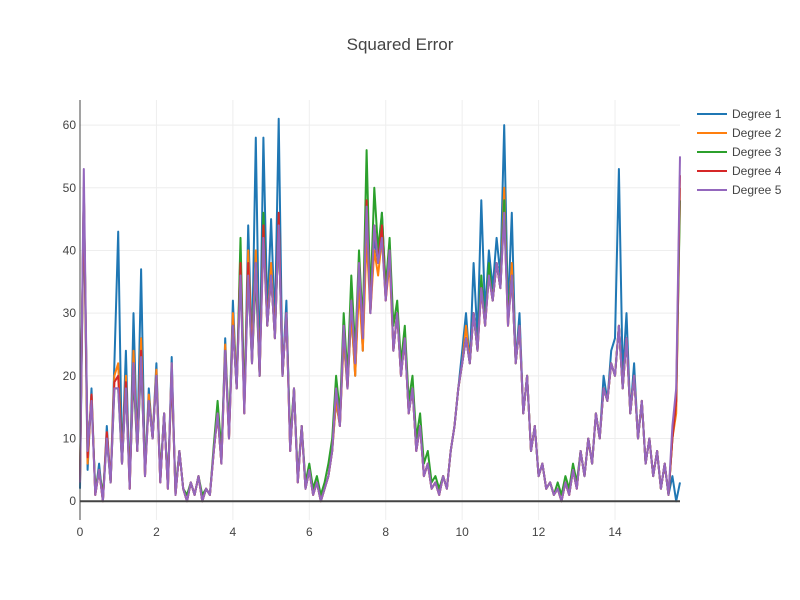 This screenshot has height=600, width=800. Describe the element at coordinates (70, 376) in the screenshot. I see `y-tick-label: 20` at that location.